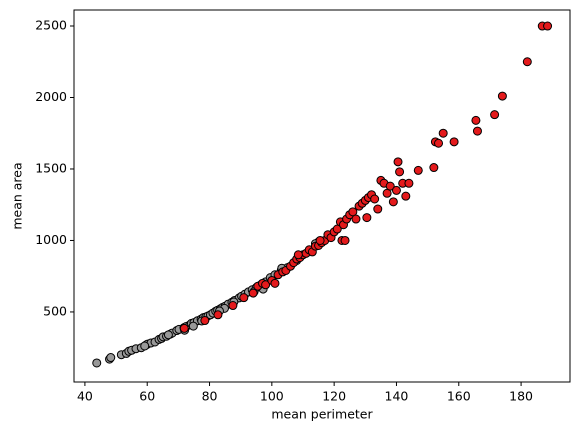 The width and height of the screenshot is (580, 436). I want to click on y-tick-label: 1500, so click(51, 167).